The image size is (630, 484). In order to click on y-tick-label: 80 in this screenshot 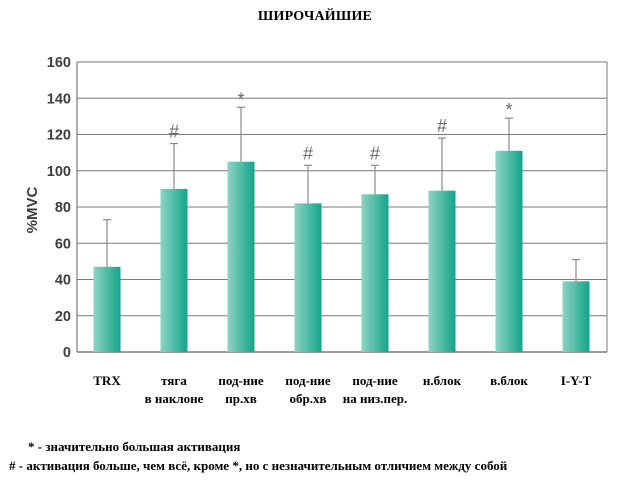, I will do `click(63, 208)`.